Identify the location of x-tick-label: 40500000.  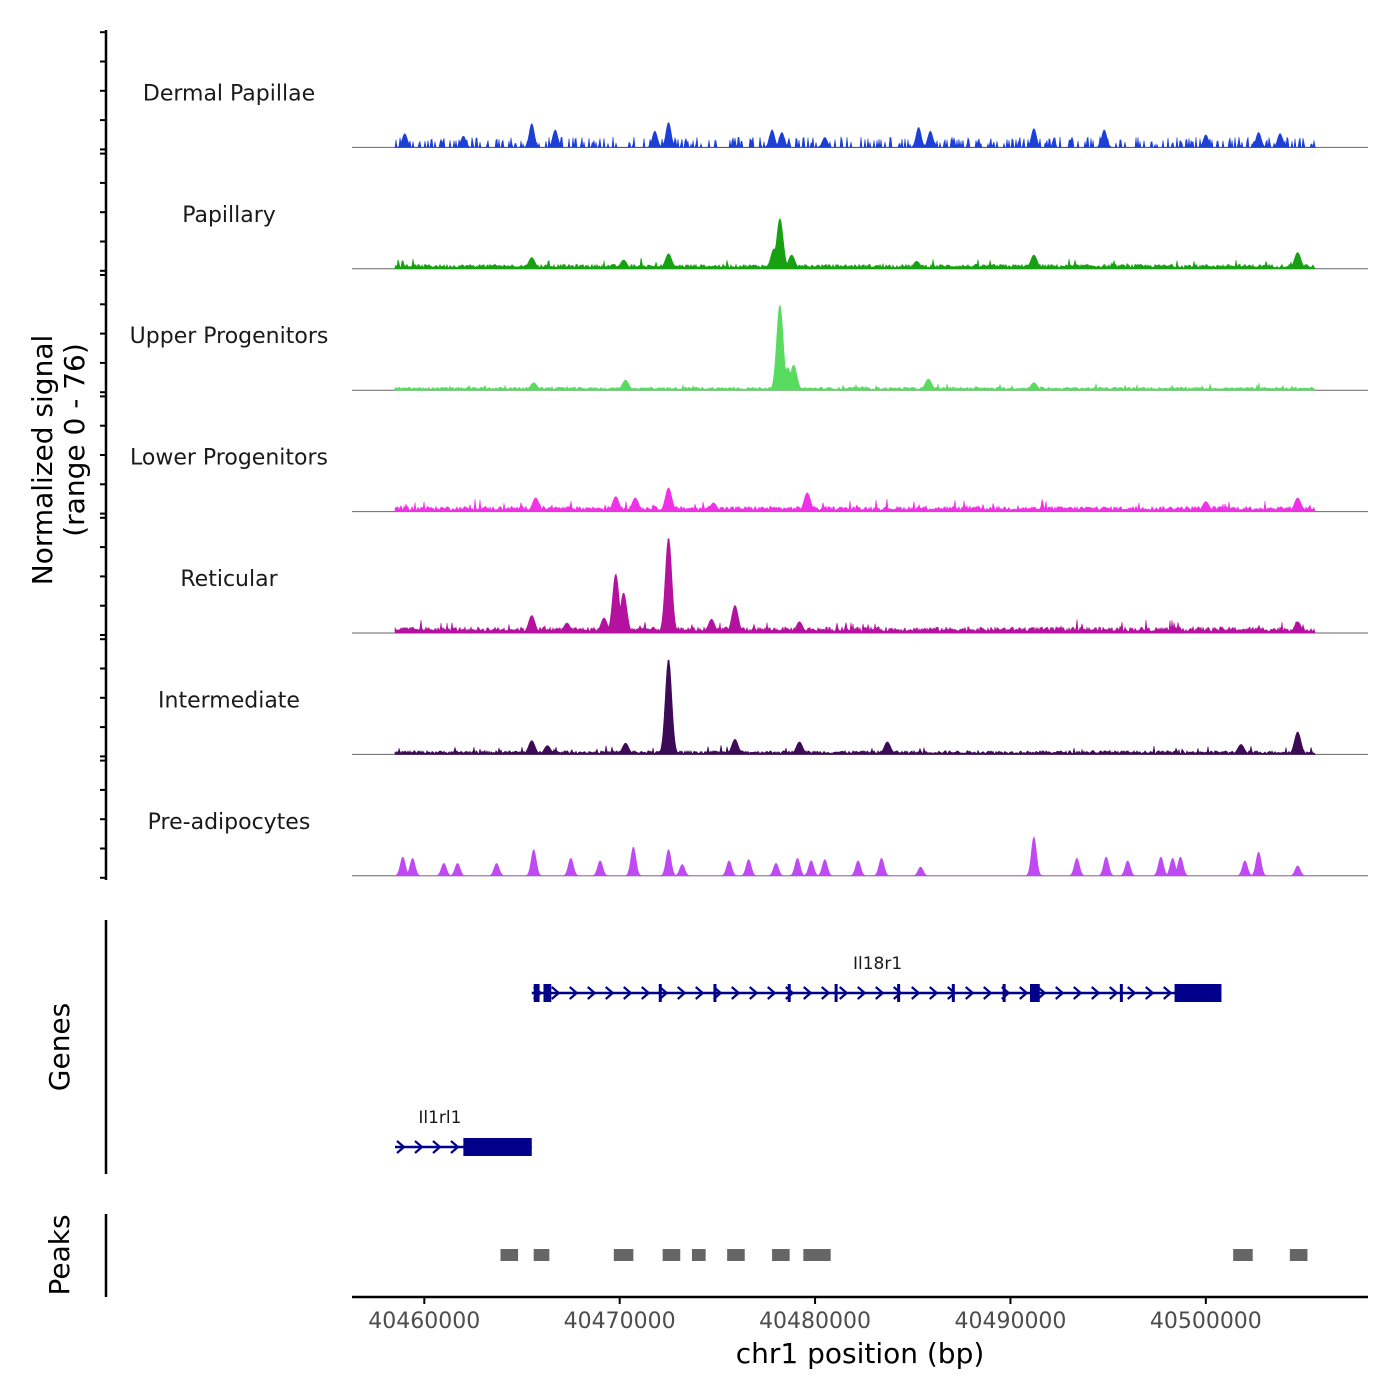
(1206, 1321).